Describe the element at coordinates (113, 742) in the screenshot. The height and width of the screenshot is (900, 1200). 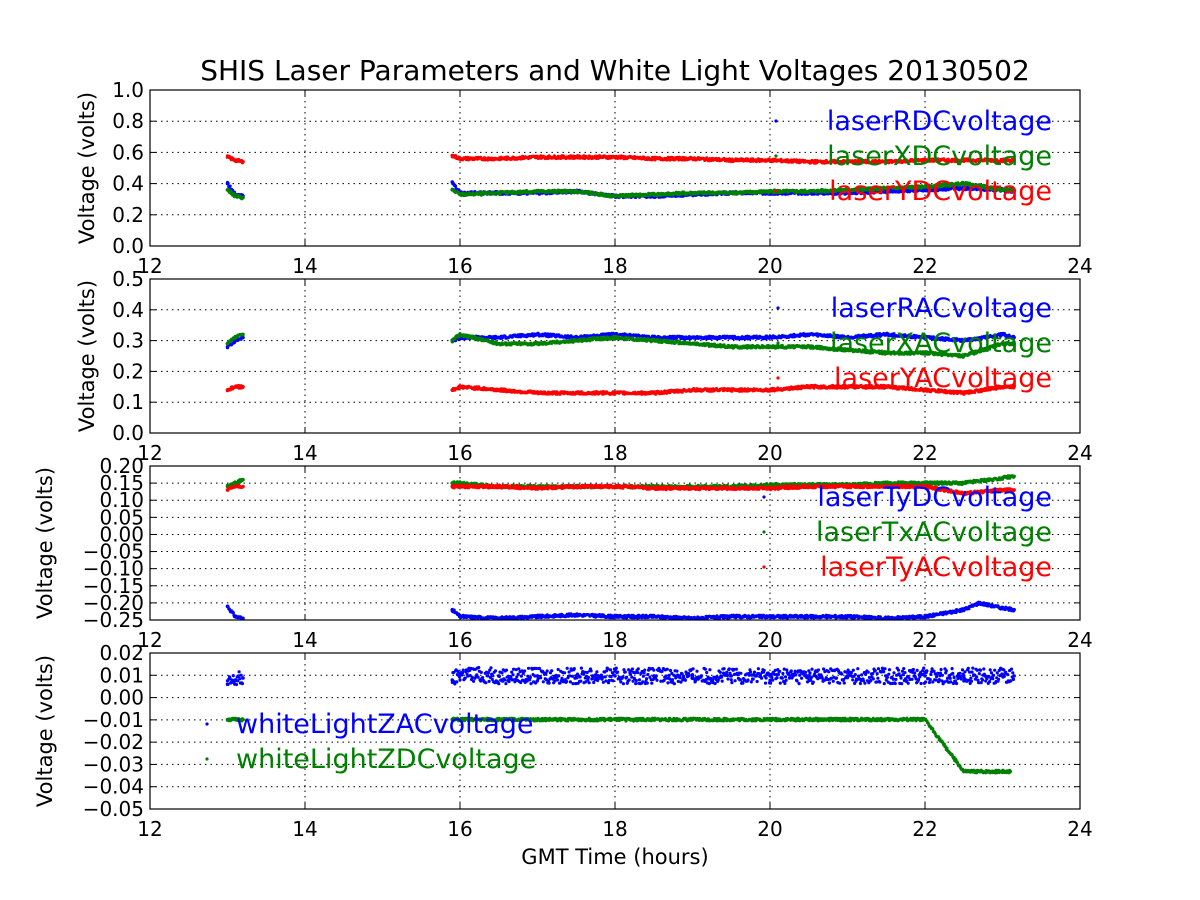
I see `y-tick-label: −0.02` at that location.